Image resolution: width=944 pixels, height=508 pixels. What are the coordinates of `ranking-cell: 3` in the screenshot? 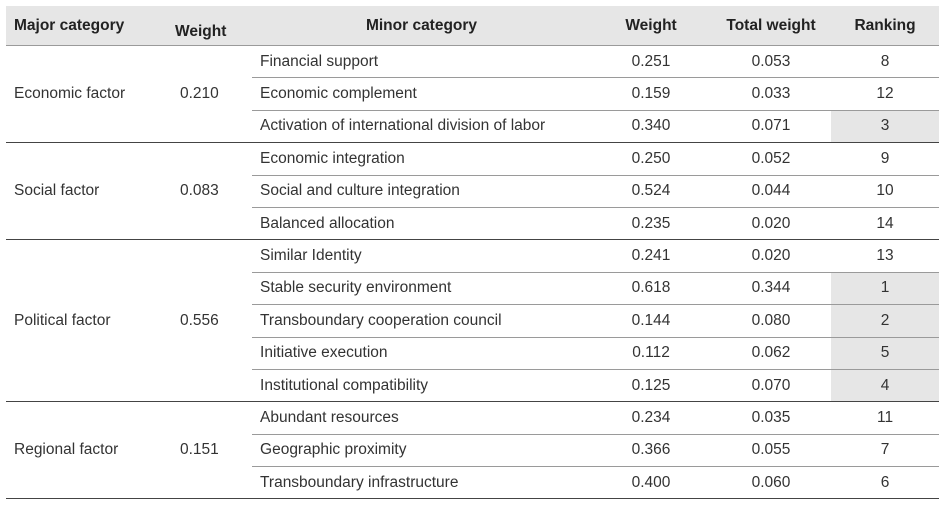 It's located at (885, 127).